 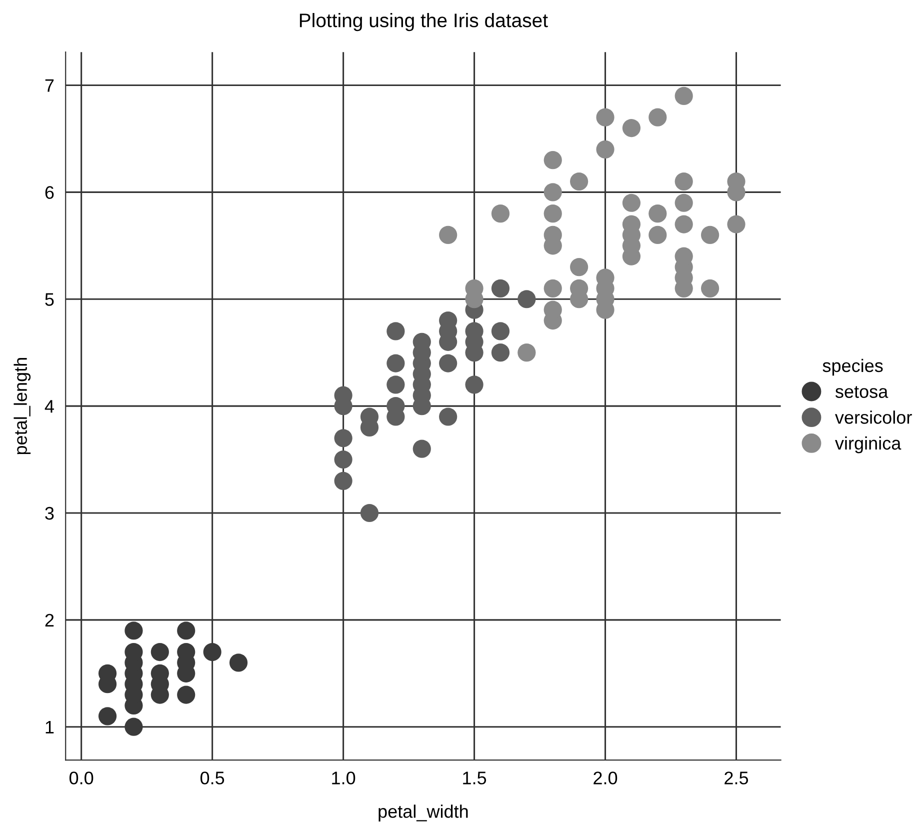 What do you see at coordinates (424, 22) in the screenshot?
I see `chart-title: Plotting using the Iris dataset` at bounding box center [424, 22].